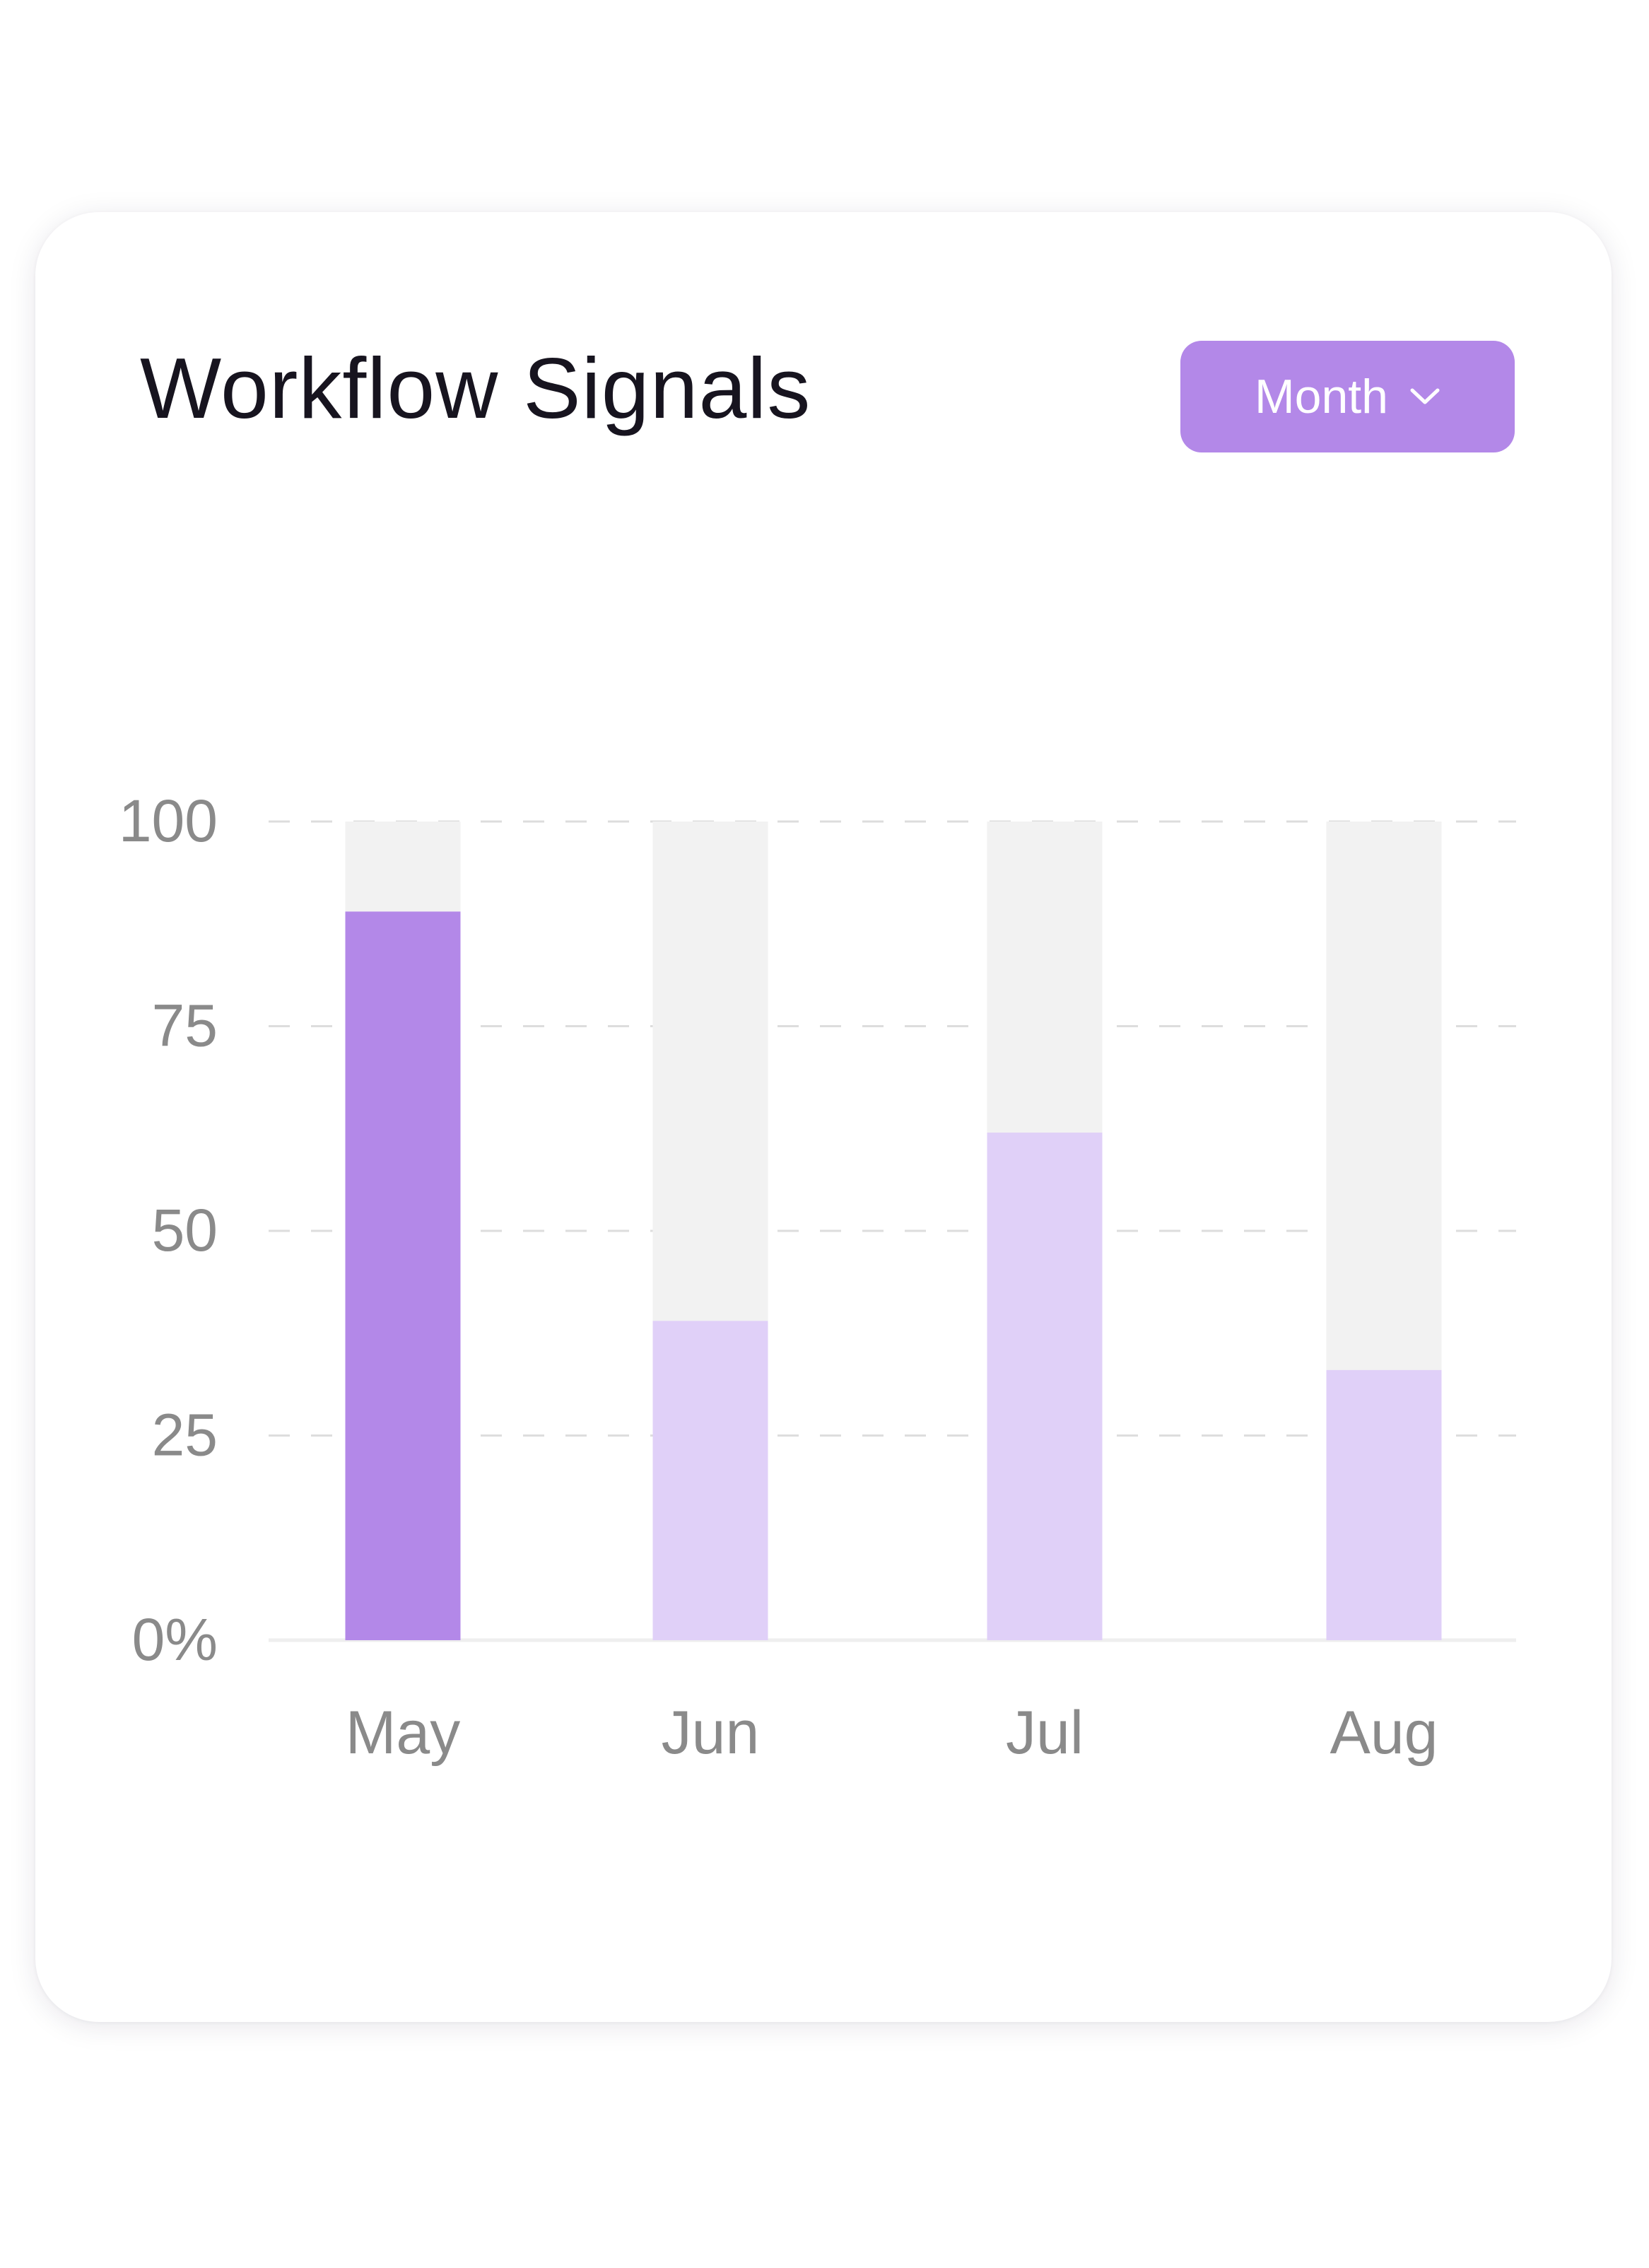 The height and width of the screenshot is (2268, 1649). I want to click on y-tick-label: 100, so click(168, 821).